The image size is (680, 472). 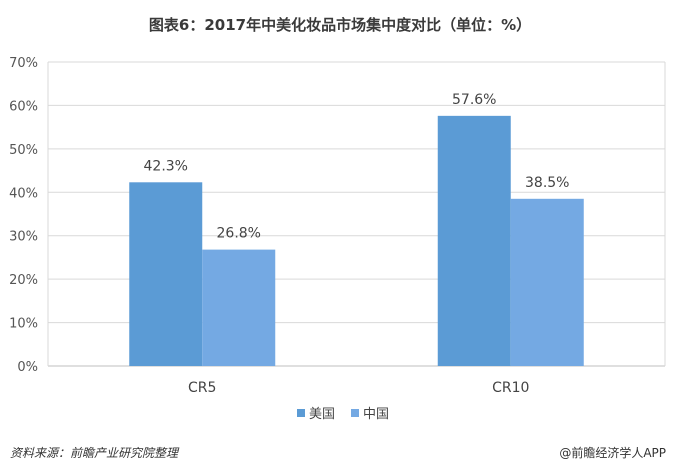 I want to click on legend-label: 中国, so click(x=376, y=414).